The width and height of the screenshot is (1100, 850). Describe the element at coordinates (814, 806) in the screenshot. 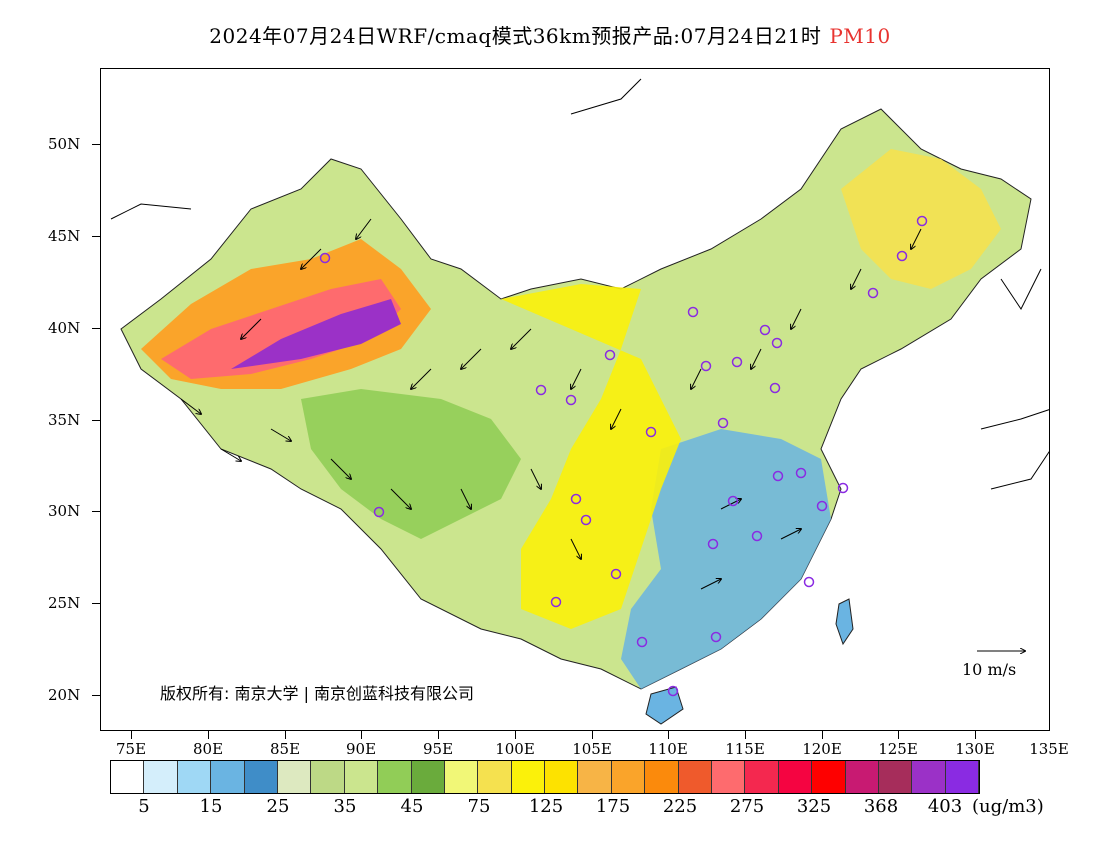

I see `colorbar-label: 325` at that location.